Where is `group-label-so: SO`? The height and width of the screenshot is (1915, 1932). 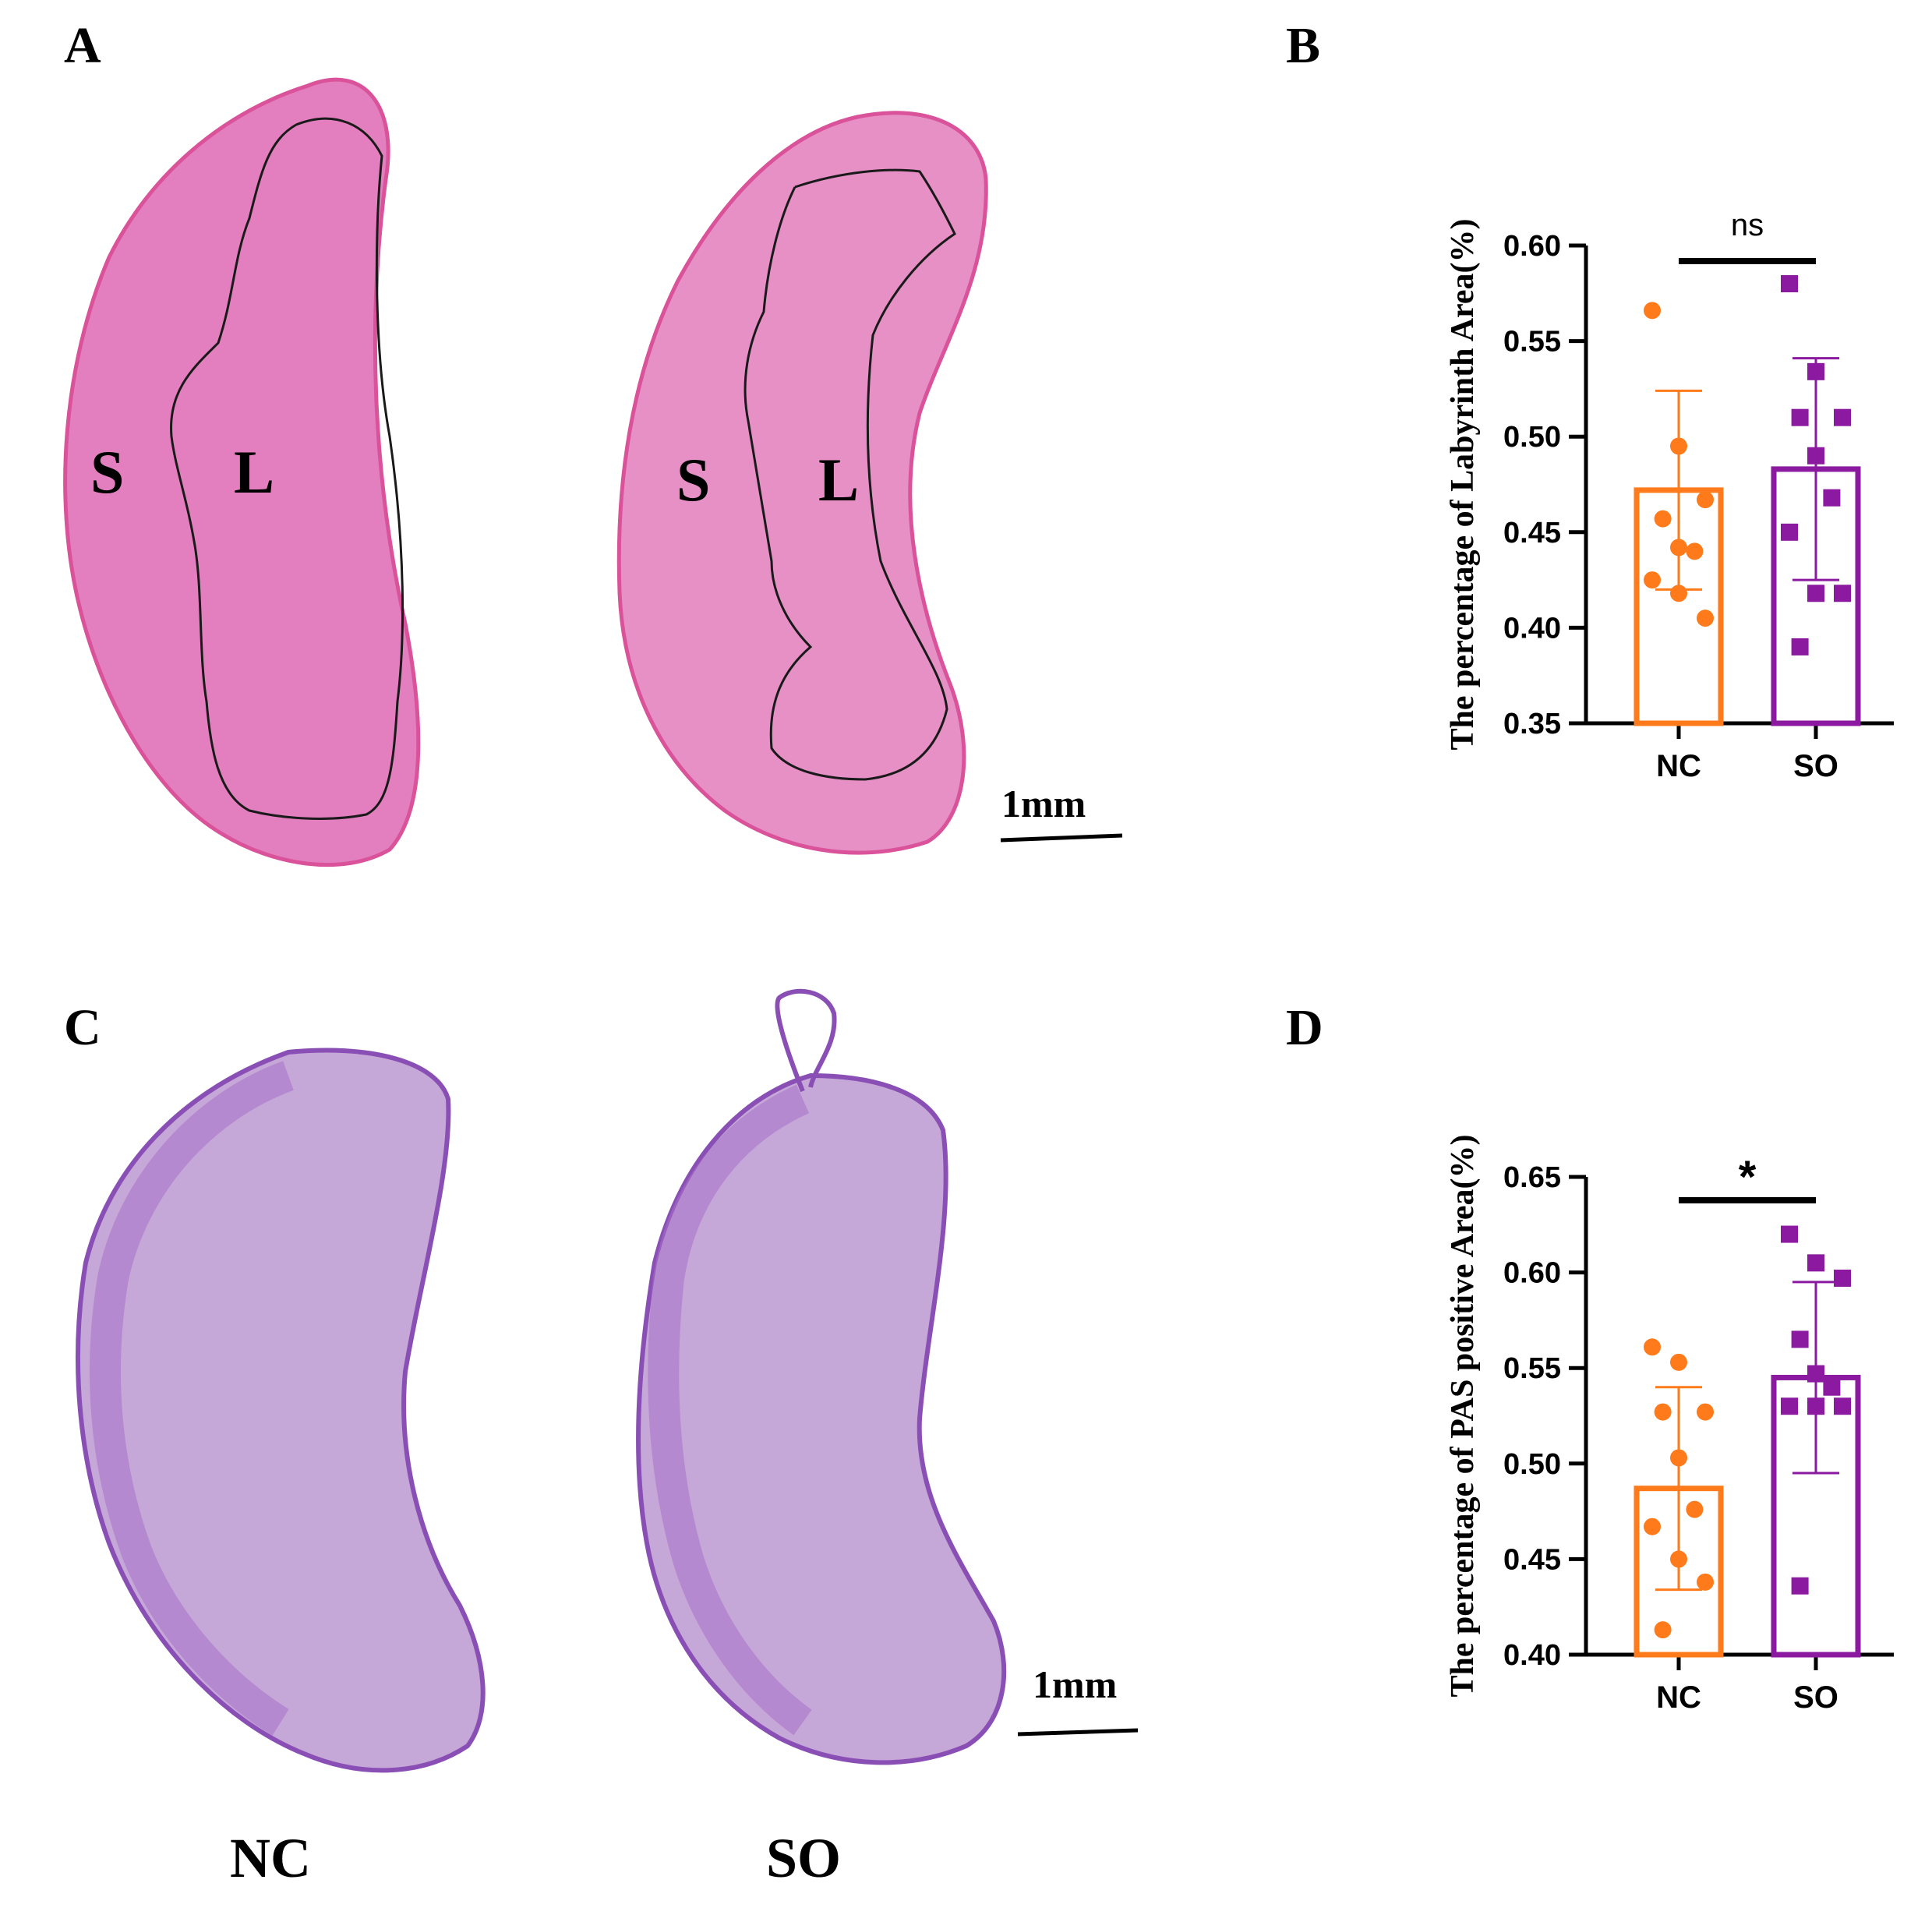
group-label-so: SO is located at coordinates (803, 1858).